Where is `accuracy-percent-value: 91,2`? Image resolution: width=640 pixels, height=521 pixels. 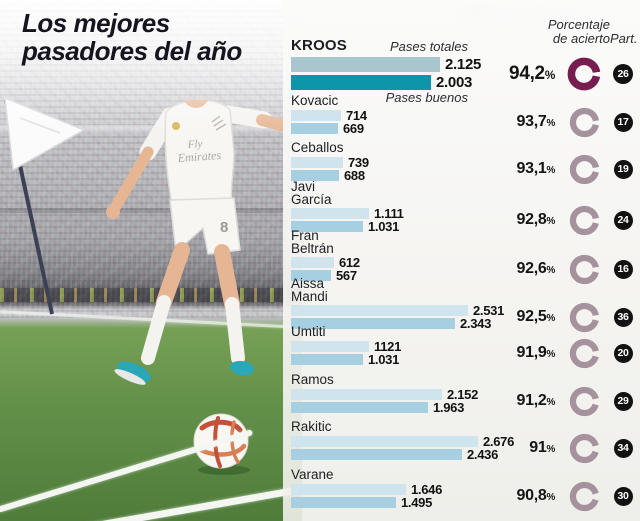 accuracy-percent-value: 91,2 is located at coordinates (531, 400).